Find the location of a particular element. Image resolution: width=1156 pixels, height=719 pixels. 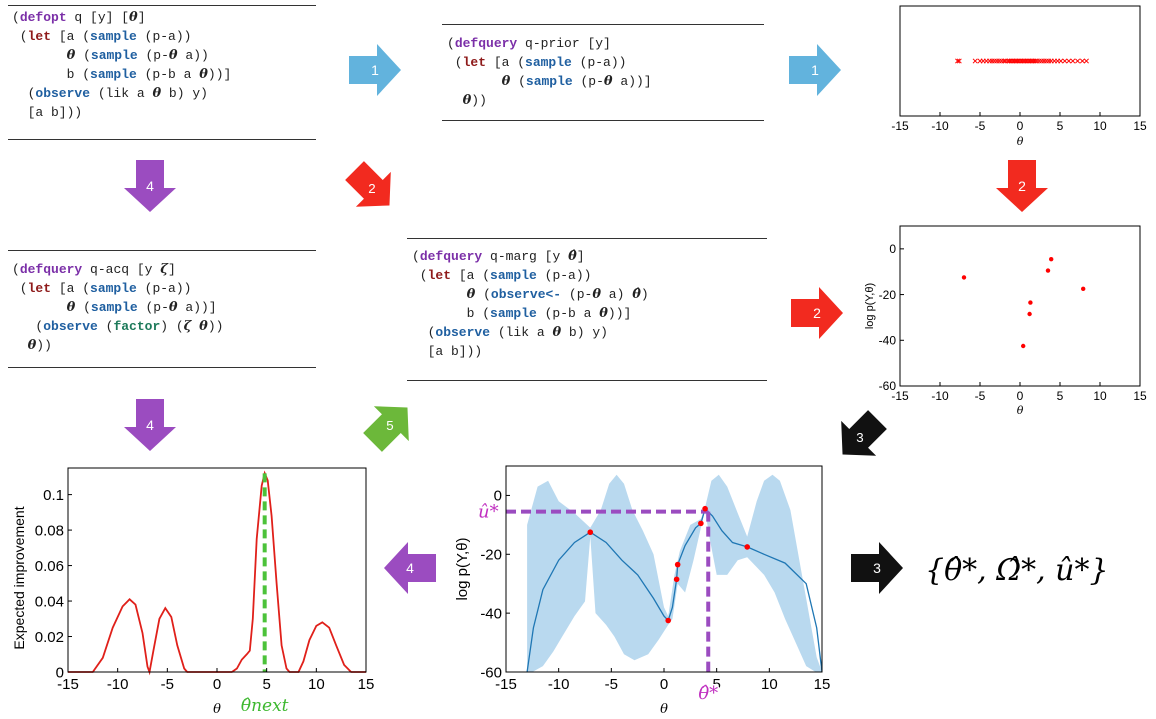

step-arrow: 5 is located at coordinates (386, 429).